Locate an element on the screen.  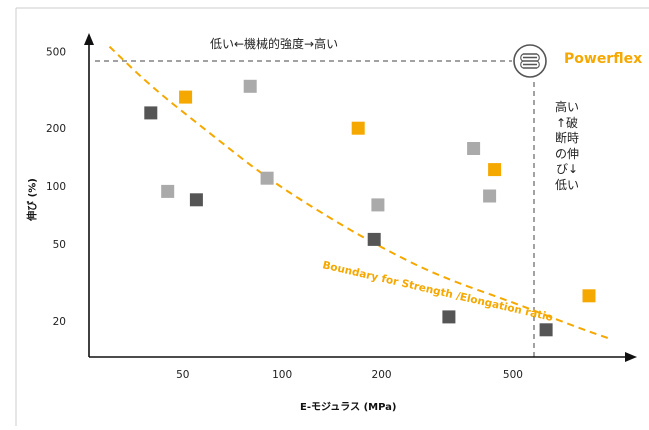
strength-annotation: 低い←機械的強度→高い is located at coordinates (274, 44).